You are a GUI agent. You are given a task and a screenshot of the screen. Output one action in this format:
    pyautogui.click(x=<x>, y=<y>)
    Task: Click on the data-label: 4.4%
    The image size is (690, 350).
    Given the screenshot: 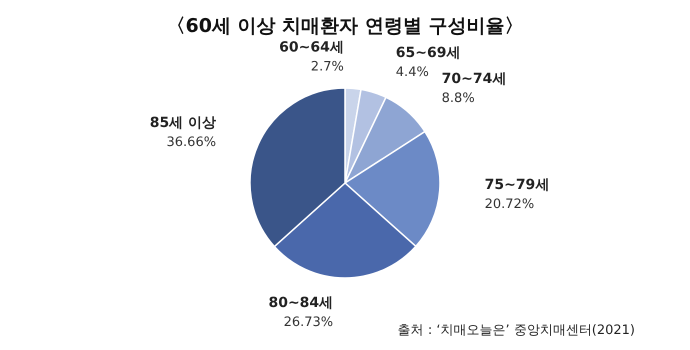 What is the action you would take?
    pyautogui.click(x=412, y=72)
    